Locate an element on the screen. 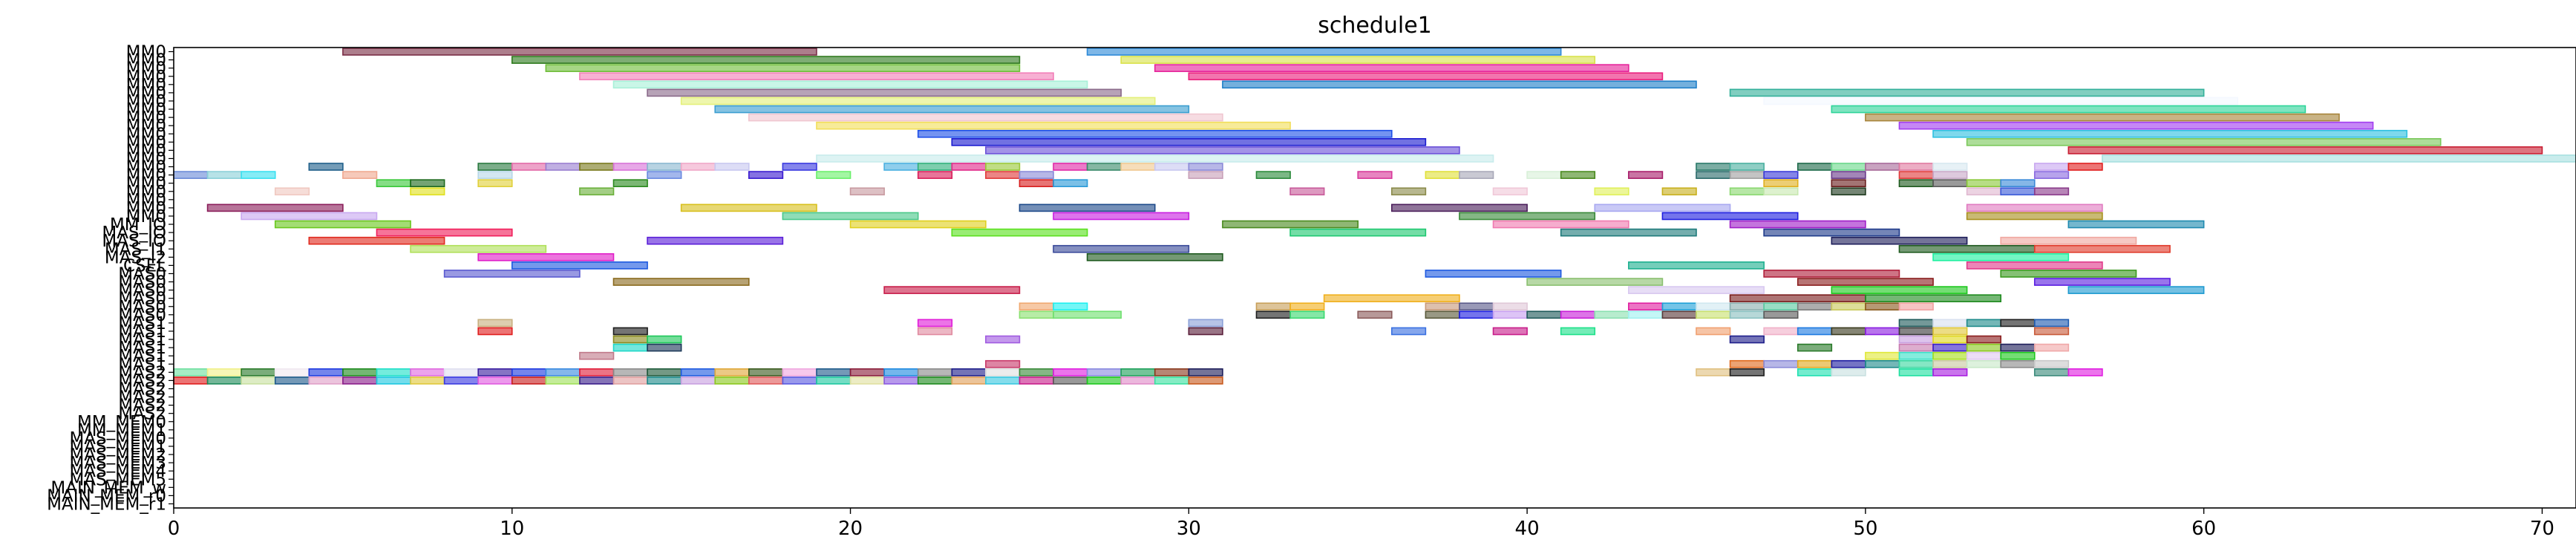 This screenshot has width=2576, height=554. y-tick-label: MAS1 is located at coordinates (142, 365).